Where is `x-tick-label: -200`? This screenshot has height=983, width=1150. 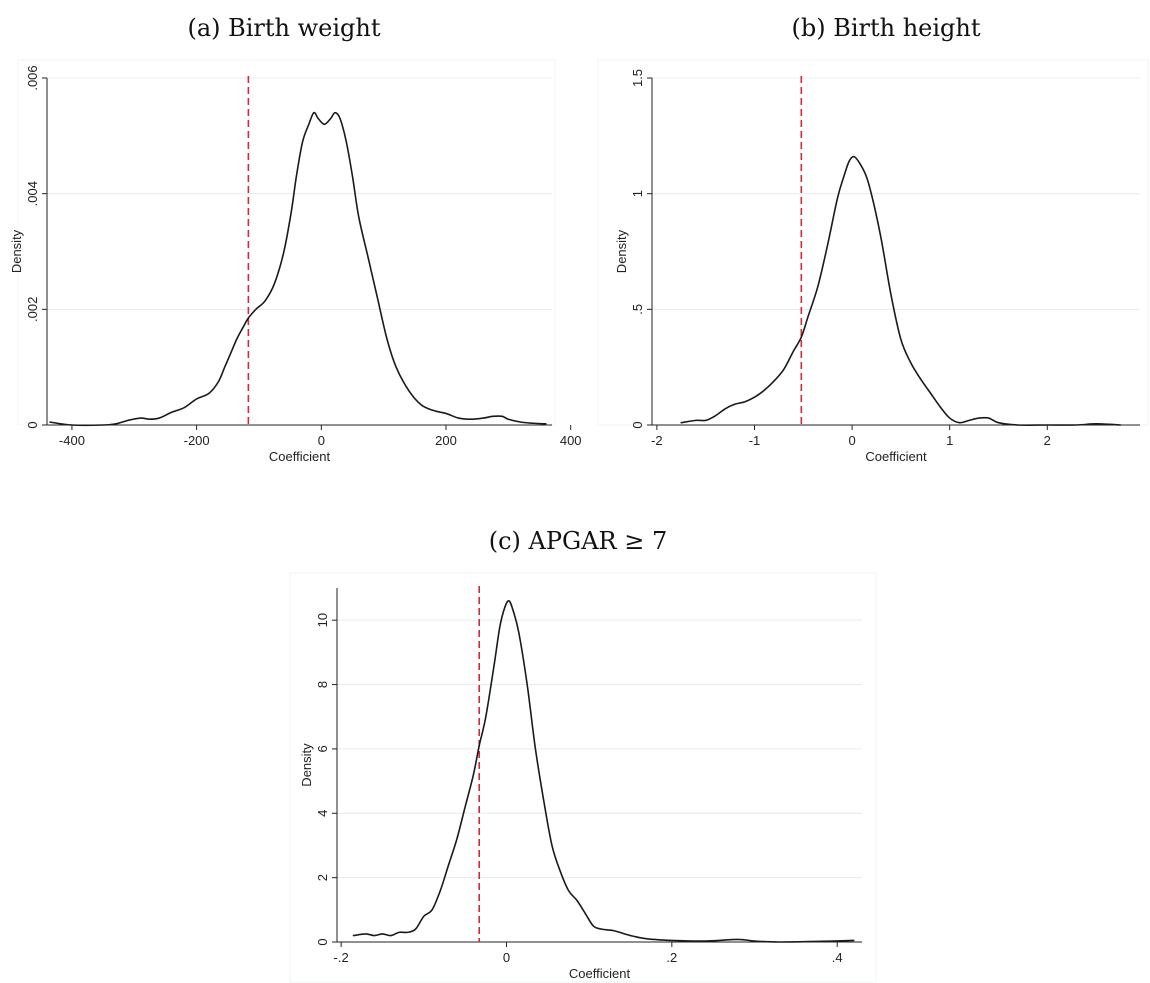
x-tick-label: -200 is located at coordinates (197, 440).